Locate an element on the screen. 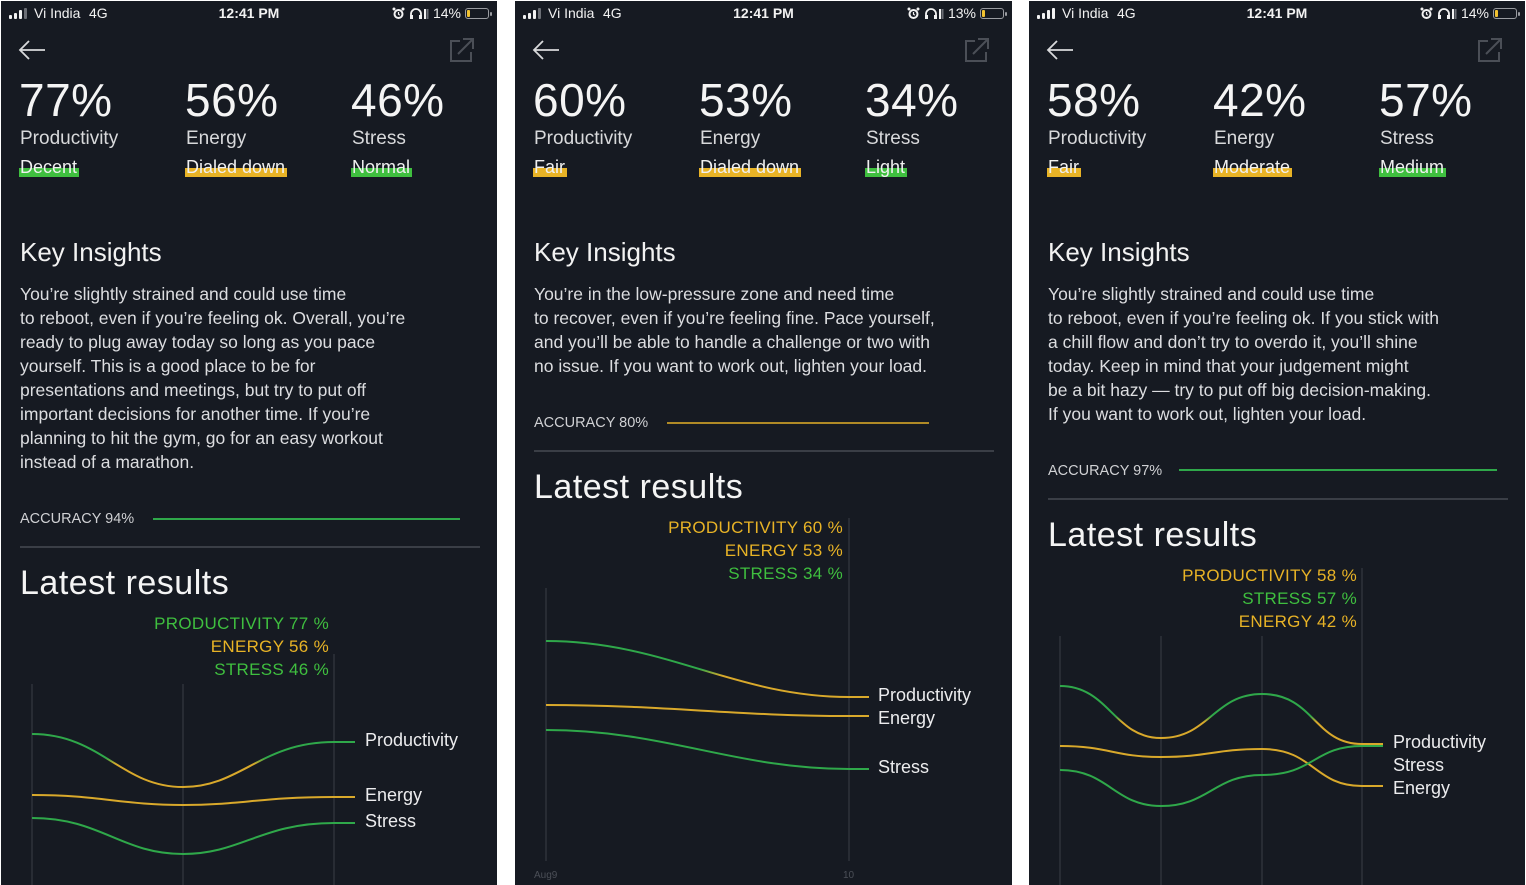  legend-productivity: PRODUCTIVITY 60 % is located at coordinates (755, 527).